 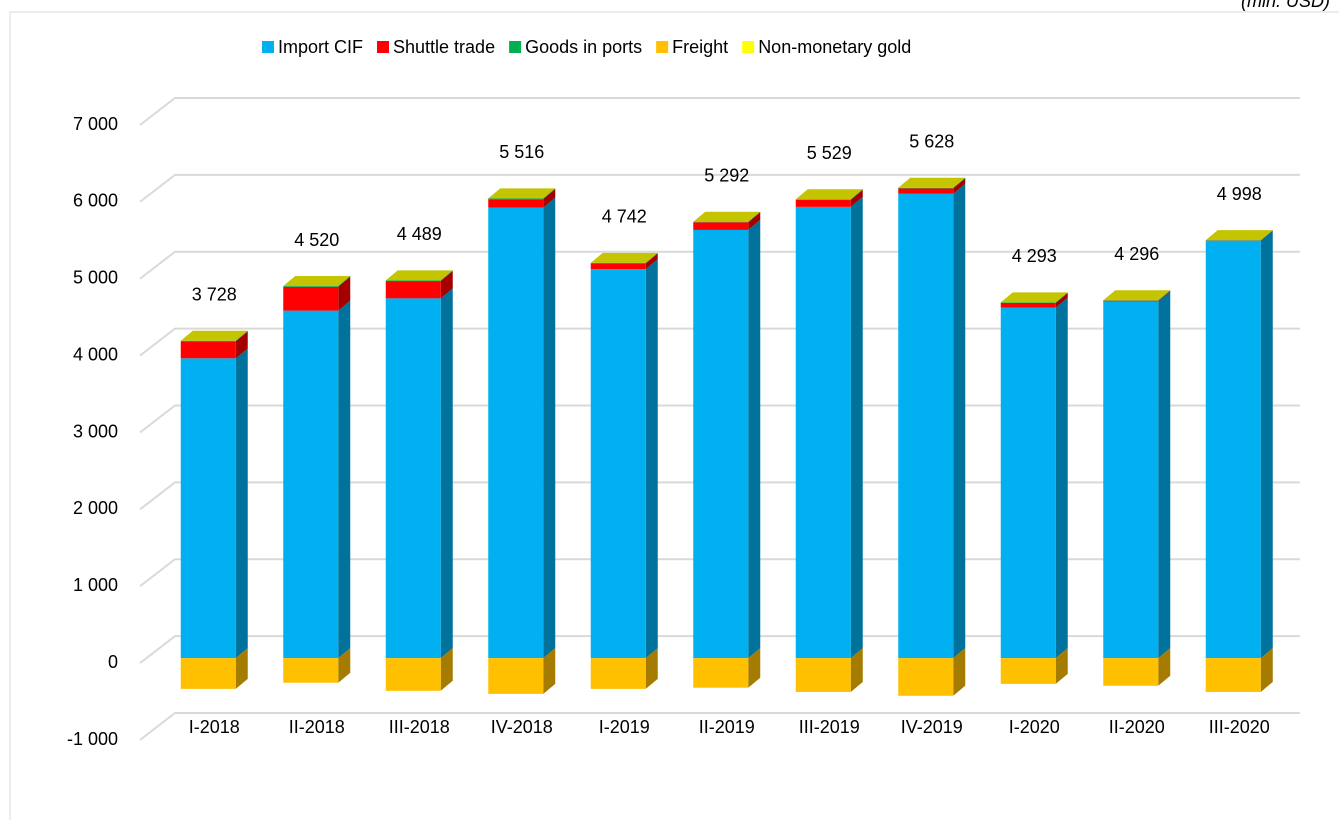 I want to click on y-tick-label: 7 000, so click(x=95, y=124).